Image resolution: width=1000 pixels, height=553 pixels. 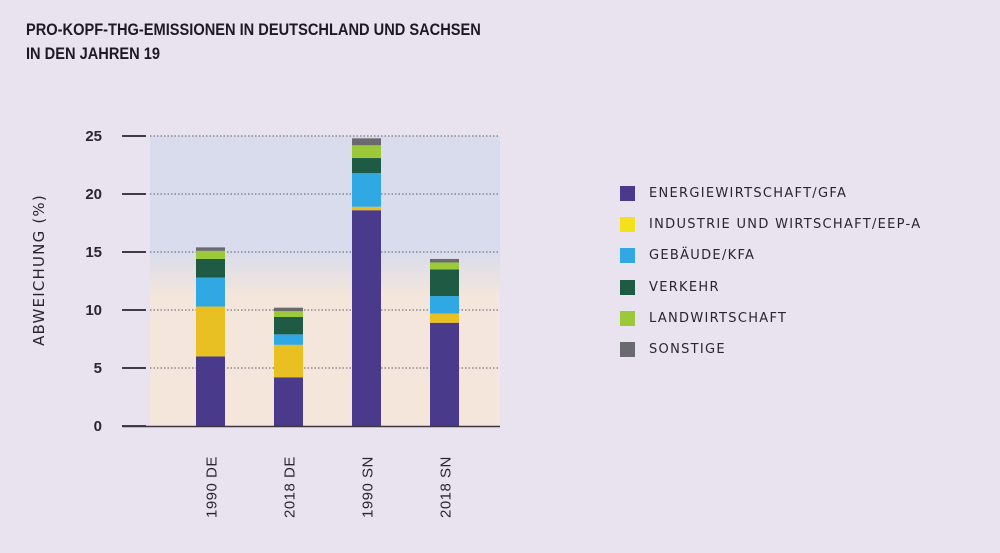 I want to click on legend-label: SONSTIGE, so click(x=687, y=350).